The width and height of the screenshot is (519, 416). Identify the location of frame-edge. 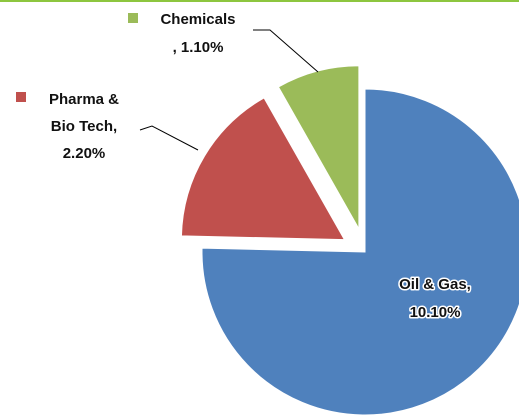
(259, 1).